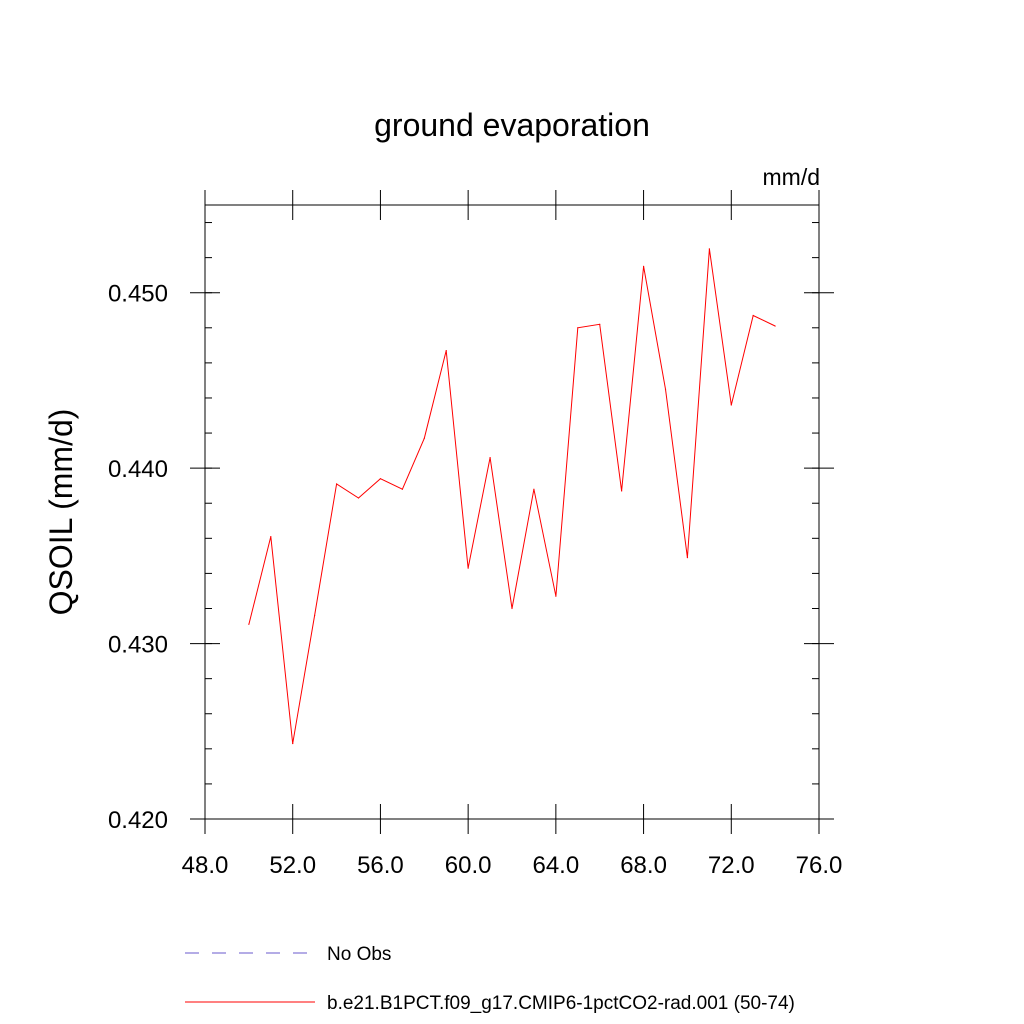 Image resolution: width=1024 pixels, height=1024 pixels. Describe the element at coordinates (61, 512) in the screenshot. I see `y-axis-label: QSOIL (mm/d)` at that location.